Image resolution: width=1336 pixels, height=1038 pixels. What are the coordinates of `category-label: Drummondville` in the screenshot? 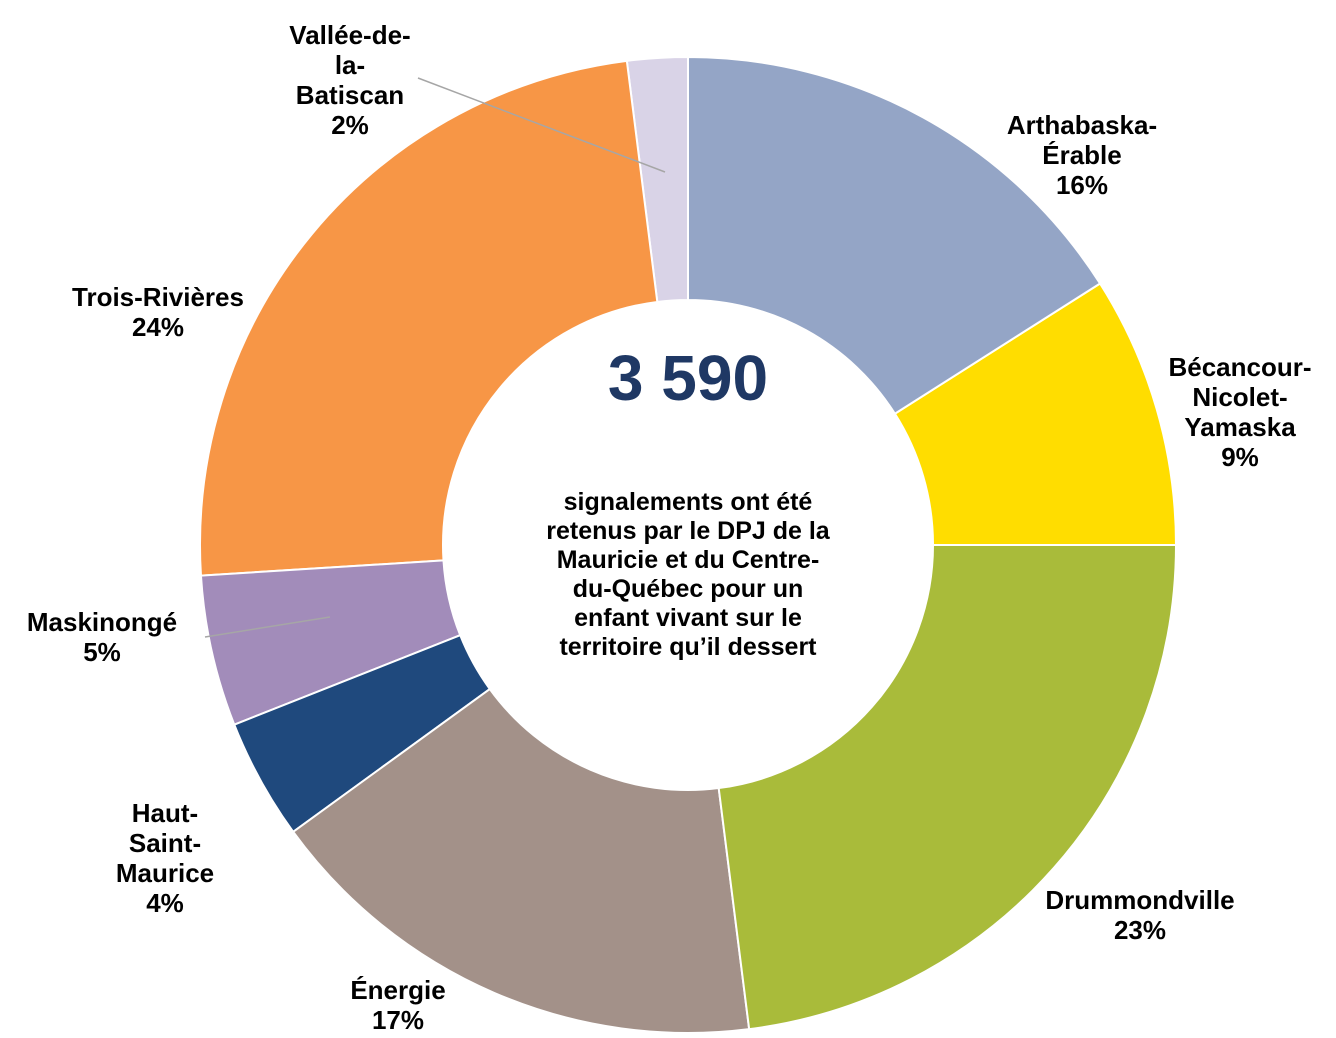 It's located at (1140, 900).